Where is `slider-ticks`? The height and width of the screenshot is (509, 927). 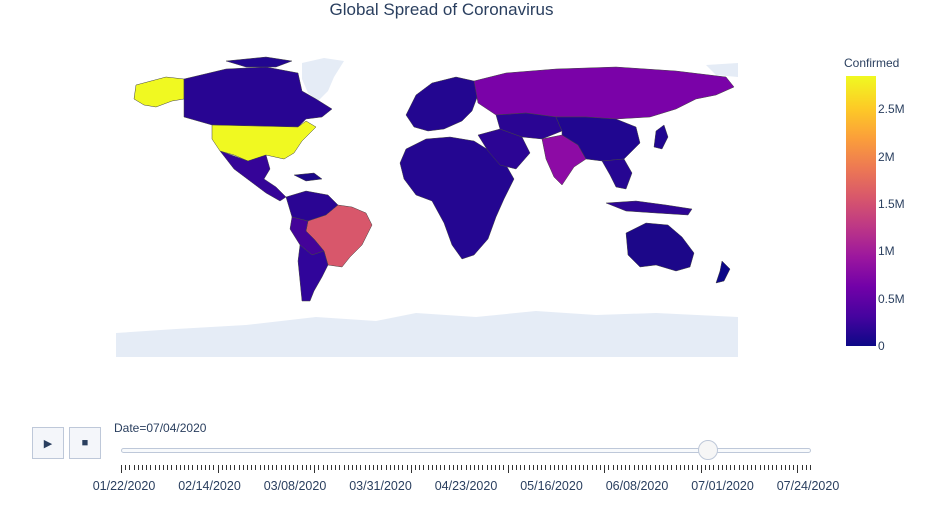
slider-ticks is located at coordinates (466, 469).